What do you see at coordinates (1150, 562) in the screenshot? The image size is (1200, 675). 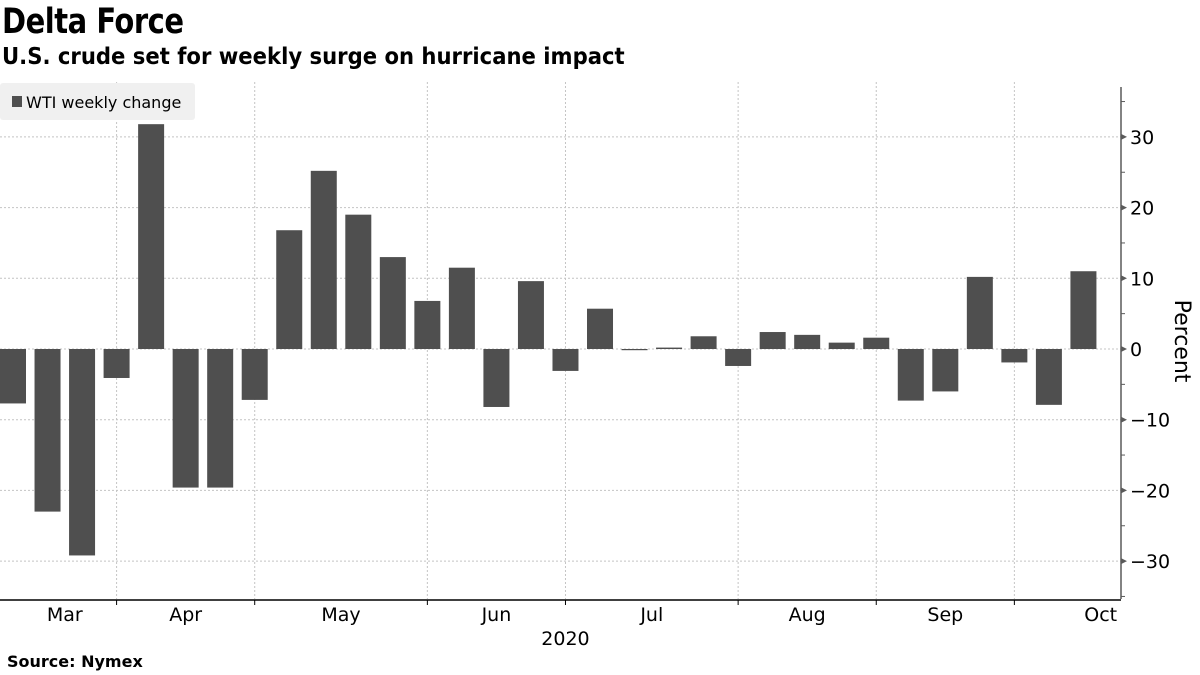 I see `y-tick-label: −30` at bounding box center [1150, 562].